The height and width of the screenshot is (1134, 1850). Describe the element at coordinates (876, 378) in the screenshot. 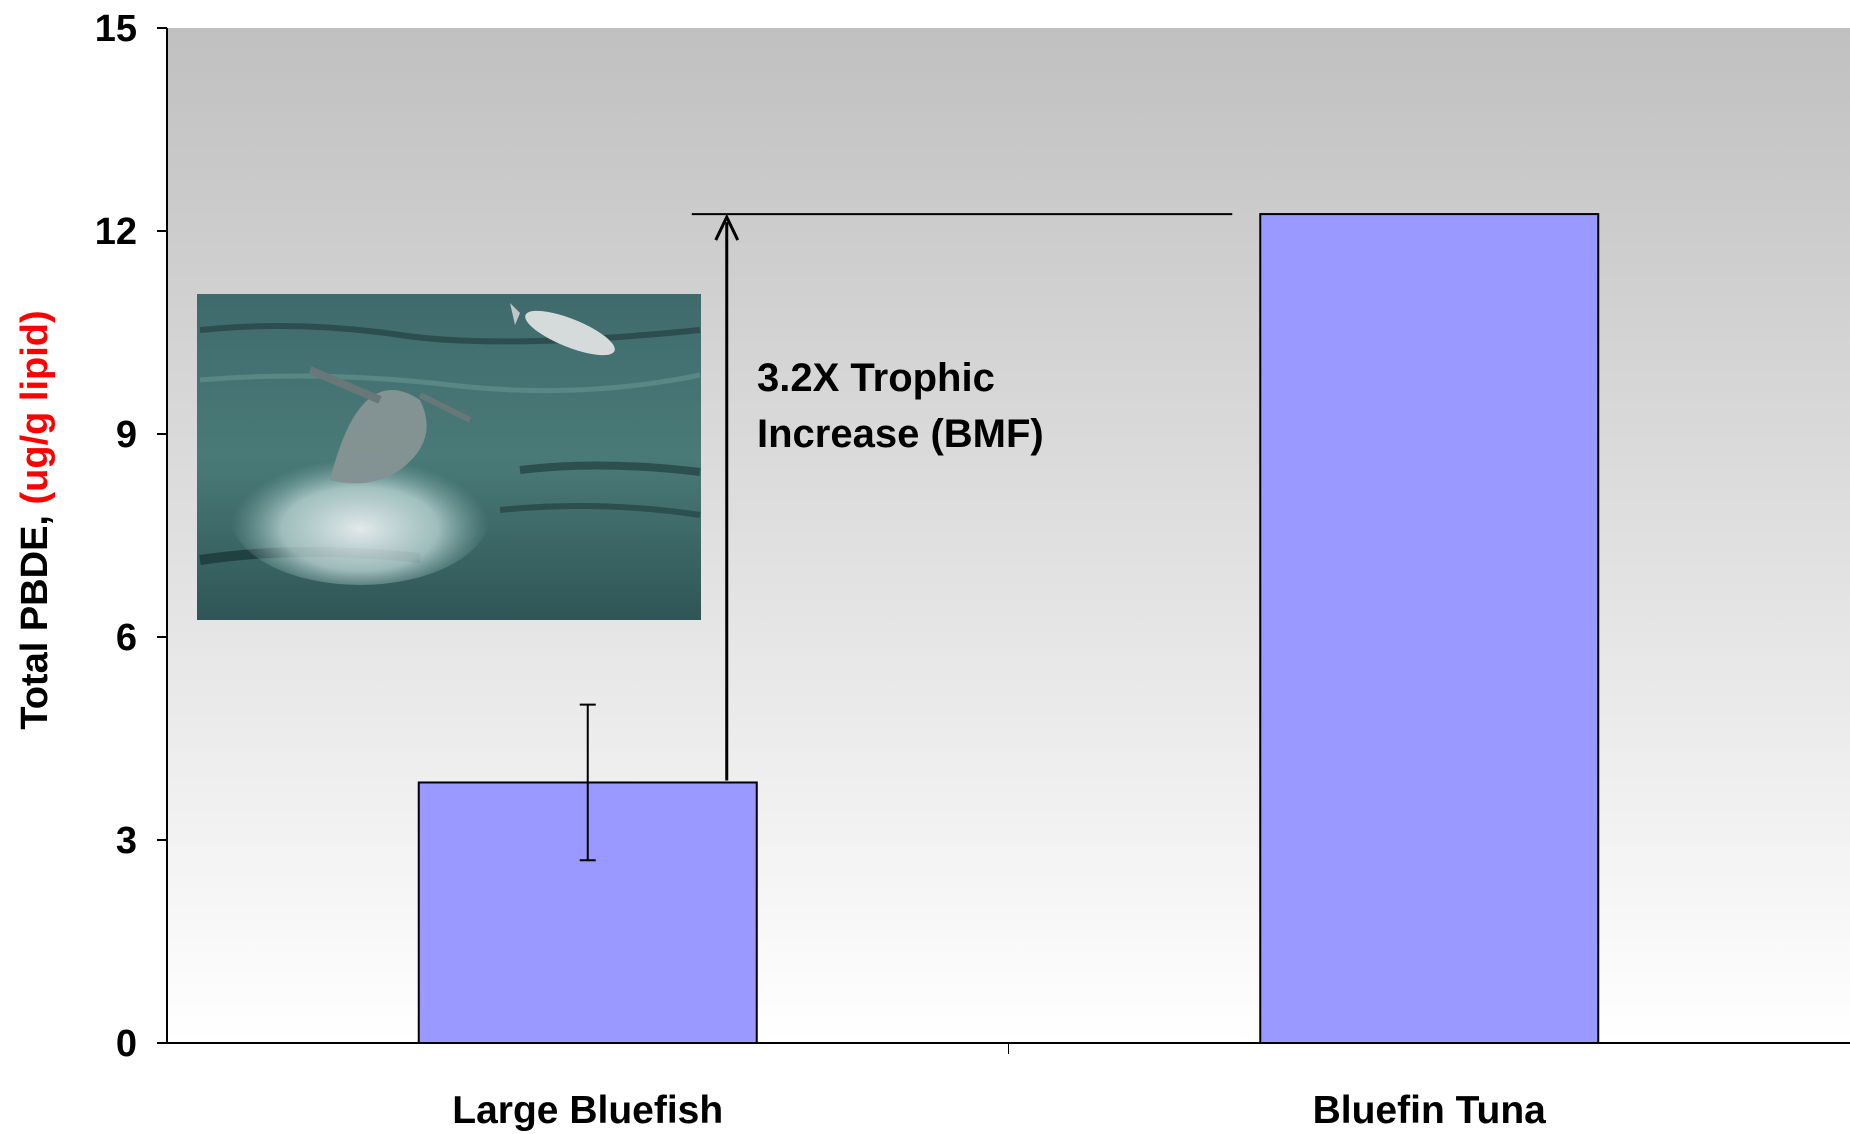

I see `annotation-line-1: 3.2X Trophic` at that location.